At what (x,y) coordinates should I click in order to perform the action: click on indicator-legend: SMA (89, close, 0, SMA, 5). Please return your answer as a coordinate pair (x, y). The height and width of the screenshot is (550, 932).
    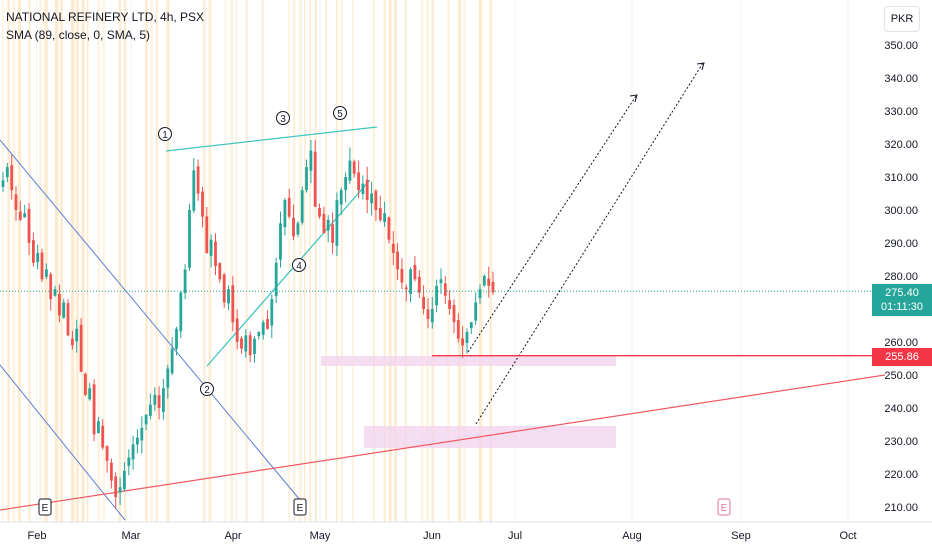
    Looking at the image, I should click on (78, 35).